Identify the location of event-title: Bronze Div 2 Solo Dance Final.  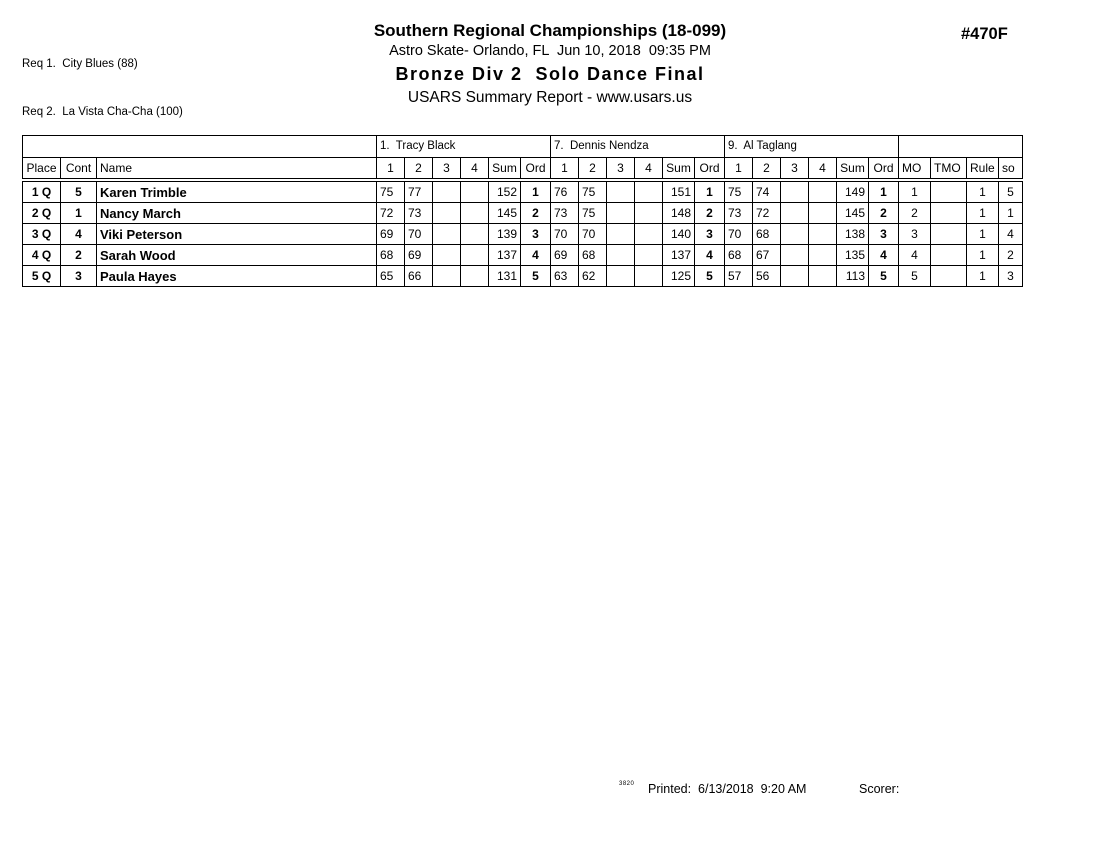
(550, 73).